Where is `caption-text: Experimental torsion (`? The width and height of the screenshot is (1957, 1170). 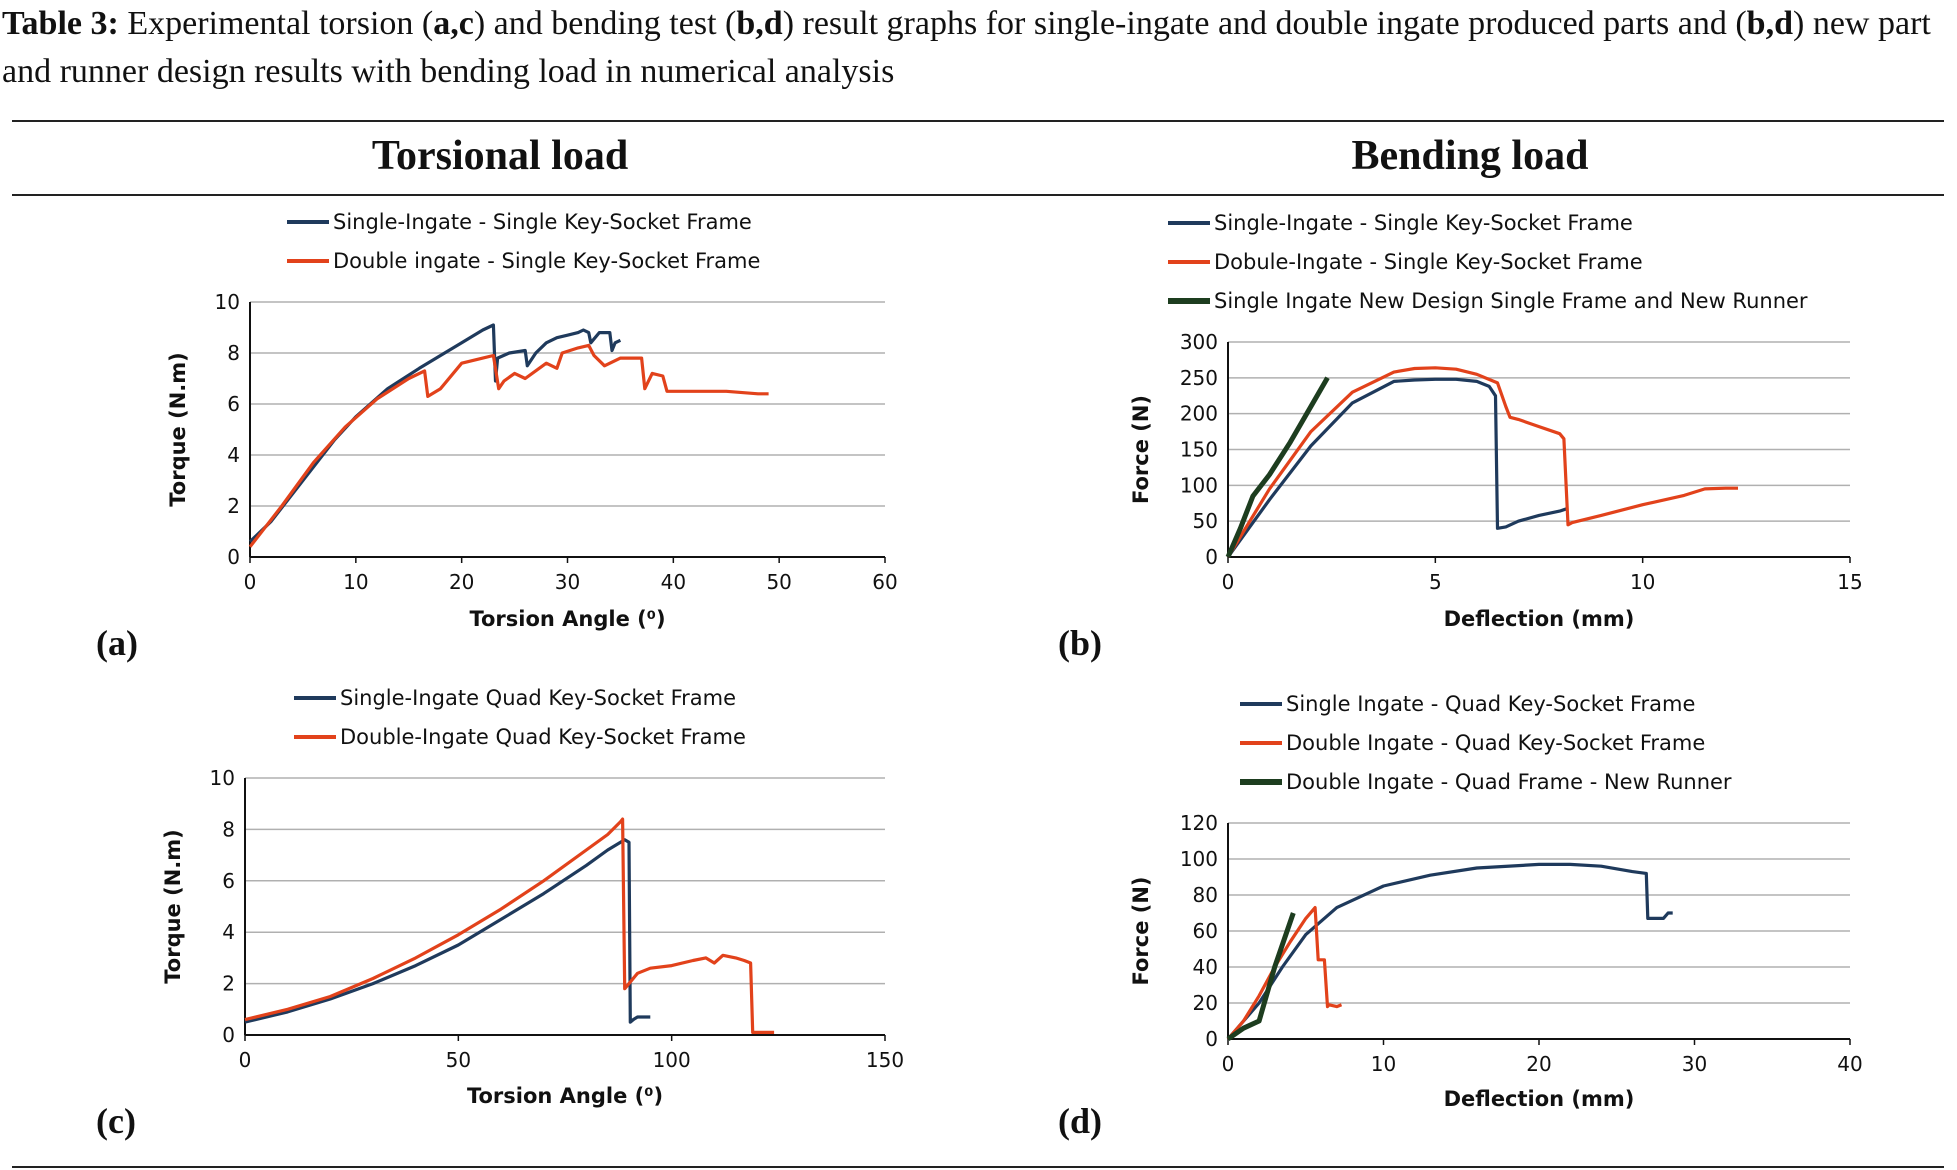 caption-text: Experimental torsion ( is located at coordinates (276, 23).